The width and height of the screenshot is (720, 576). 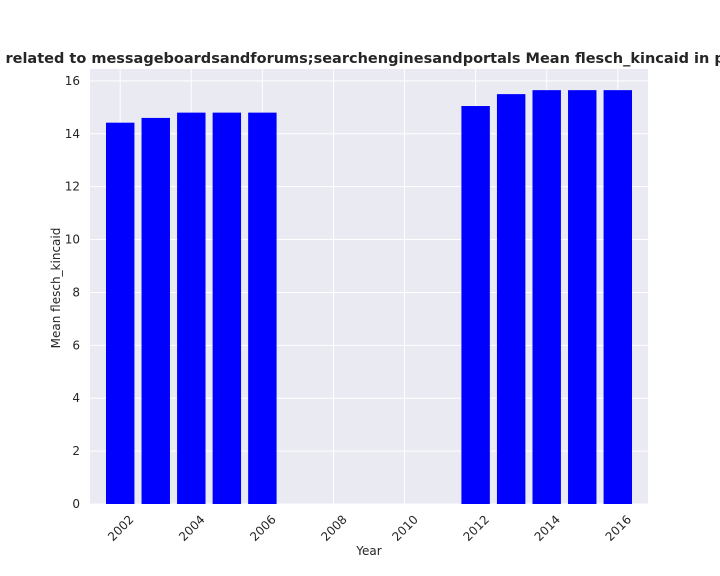 I want to click on y-tick-label: 6, so click(x=76, y=345).